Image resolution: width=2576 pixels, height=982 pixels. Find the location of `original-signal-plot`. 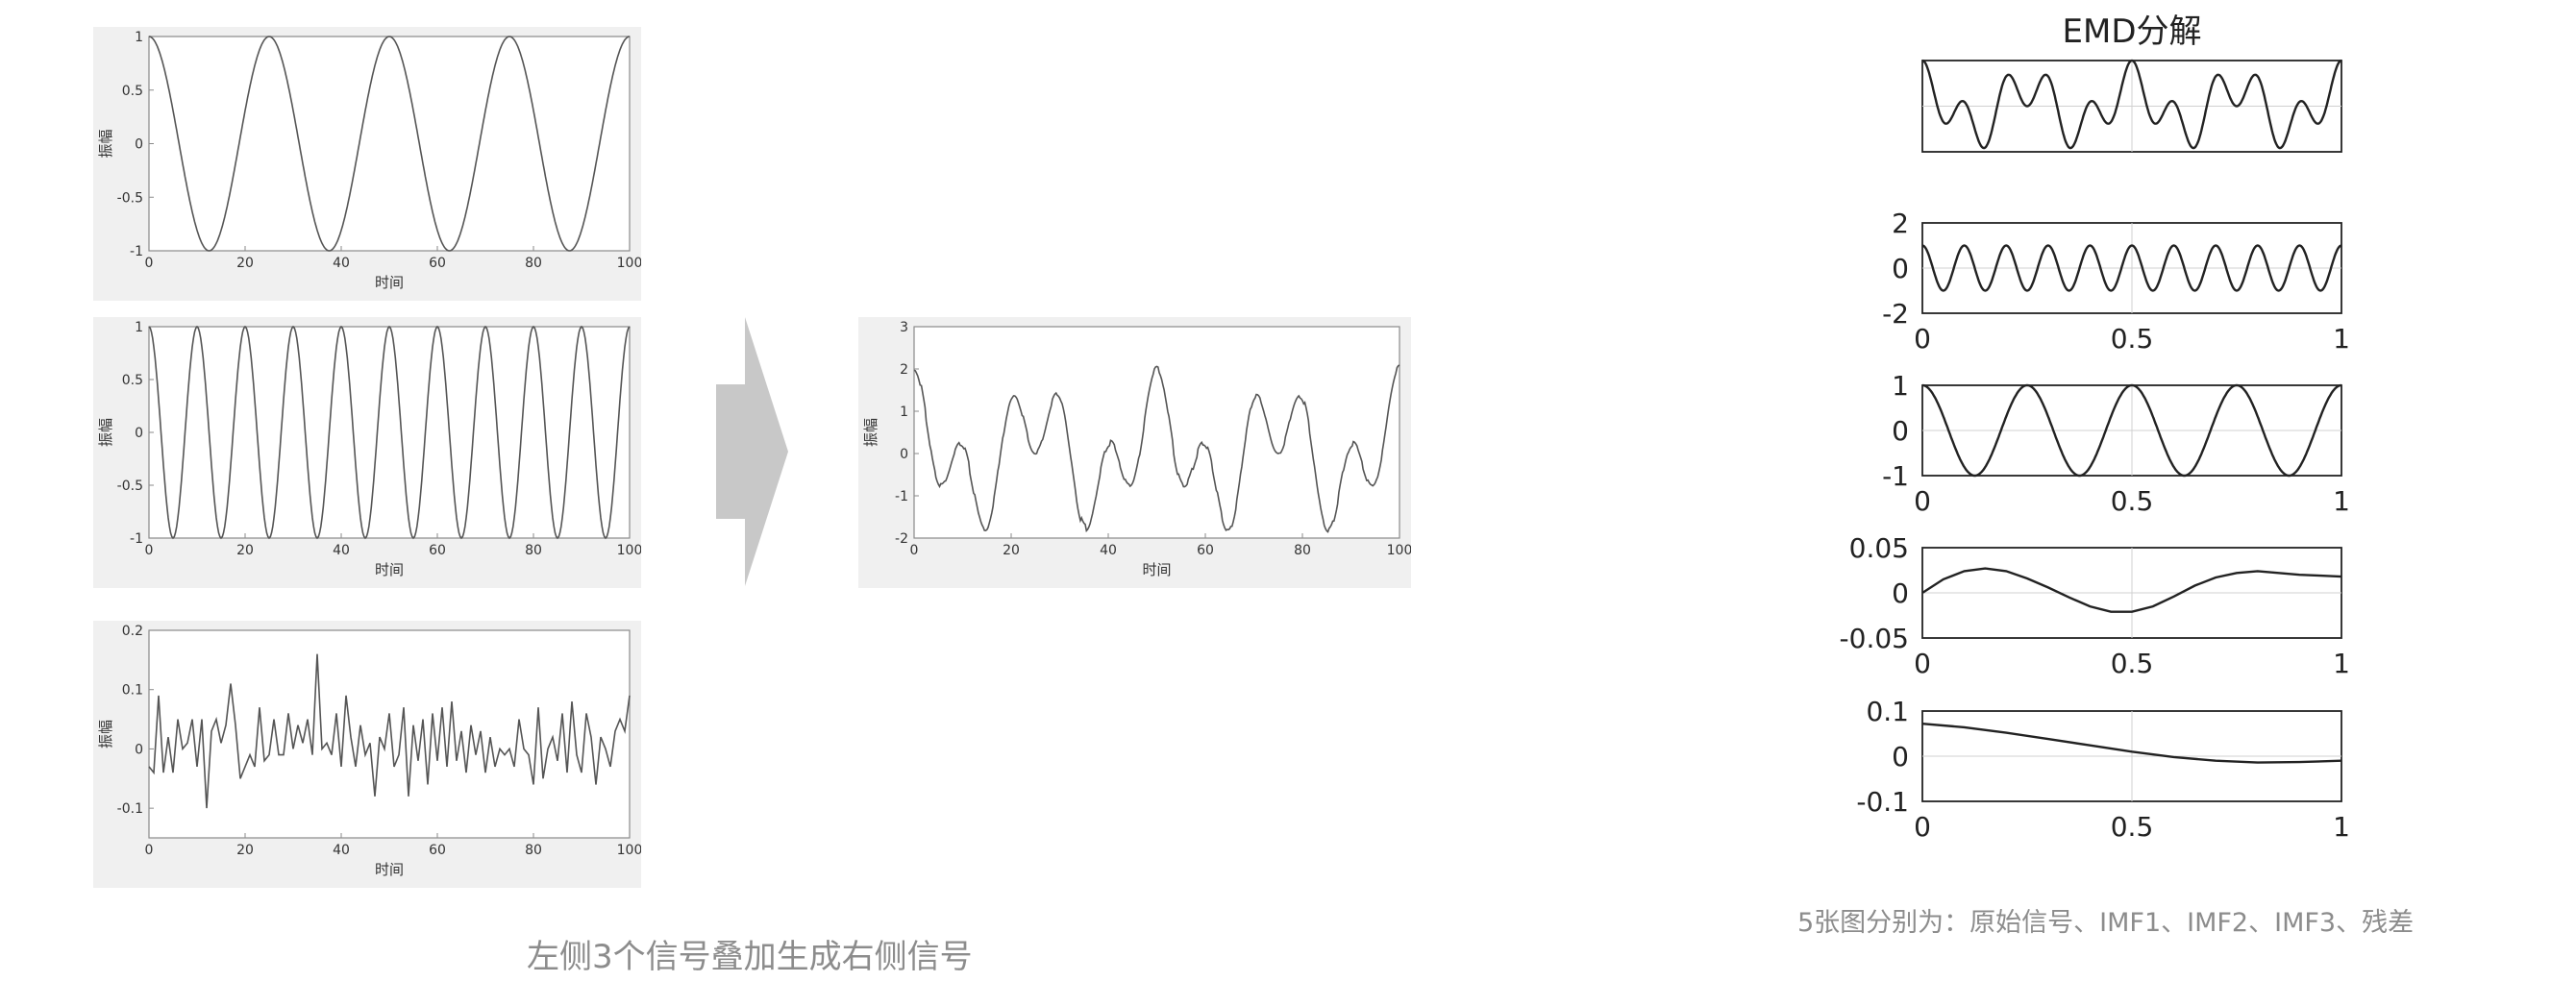

original-signal-plot is located at coordinates (2131, 106).